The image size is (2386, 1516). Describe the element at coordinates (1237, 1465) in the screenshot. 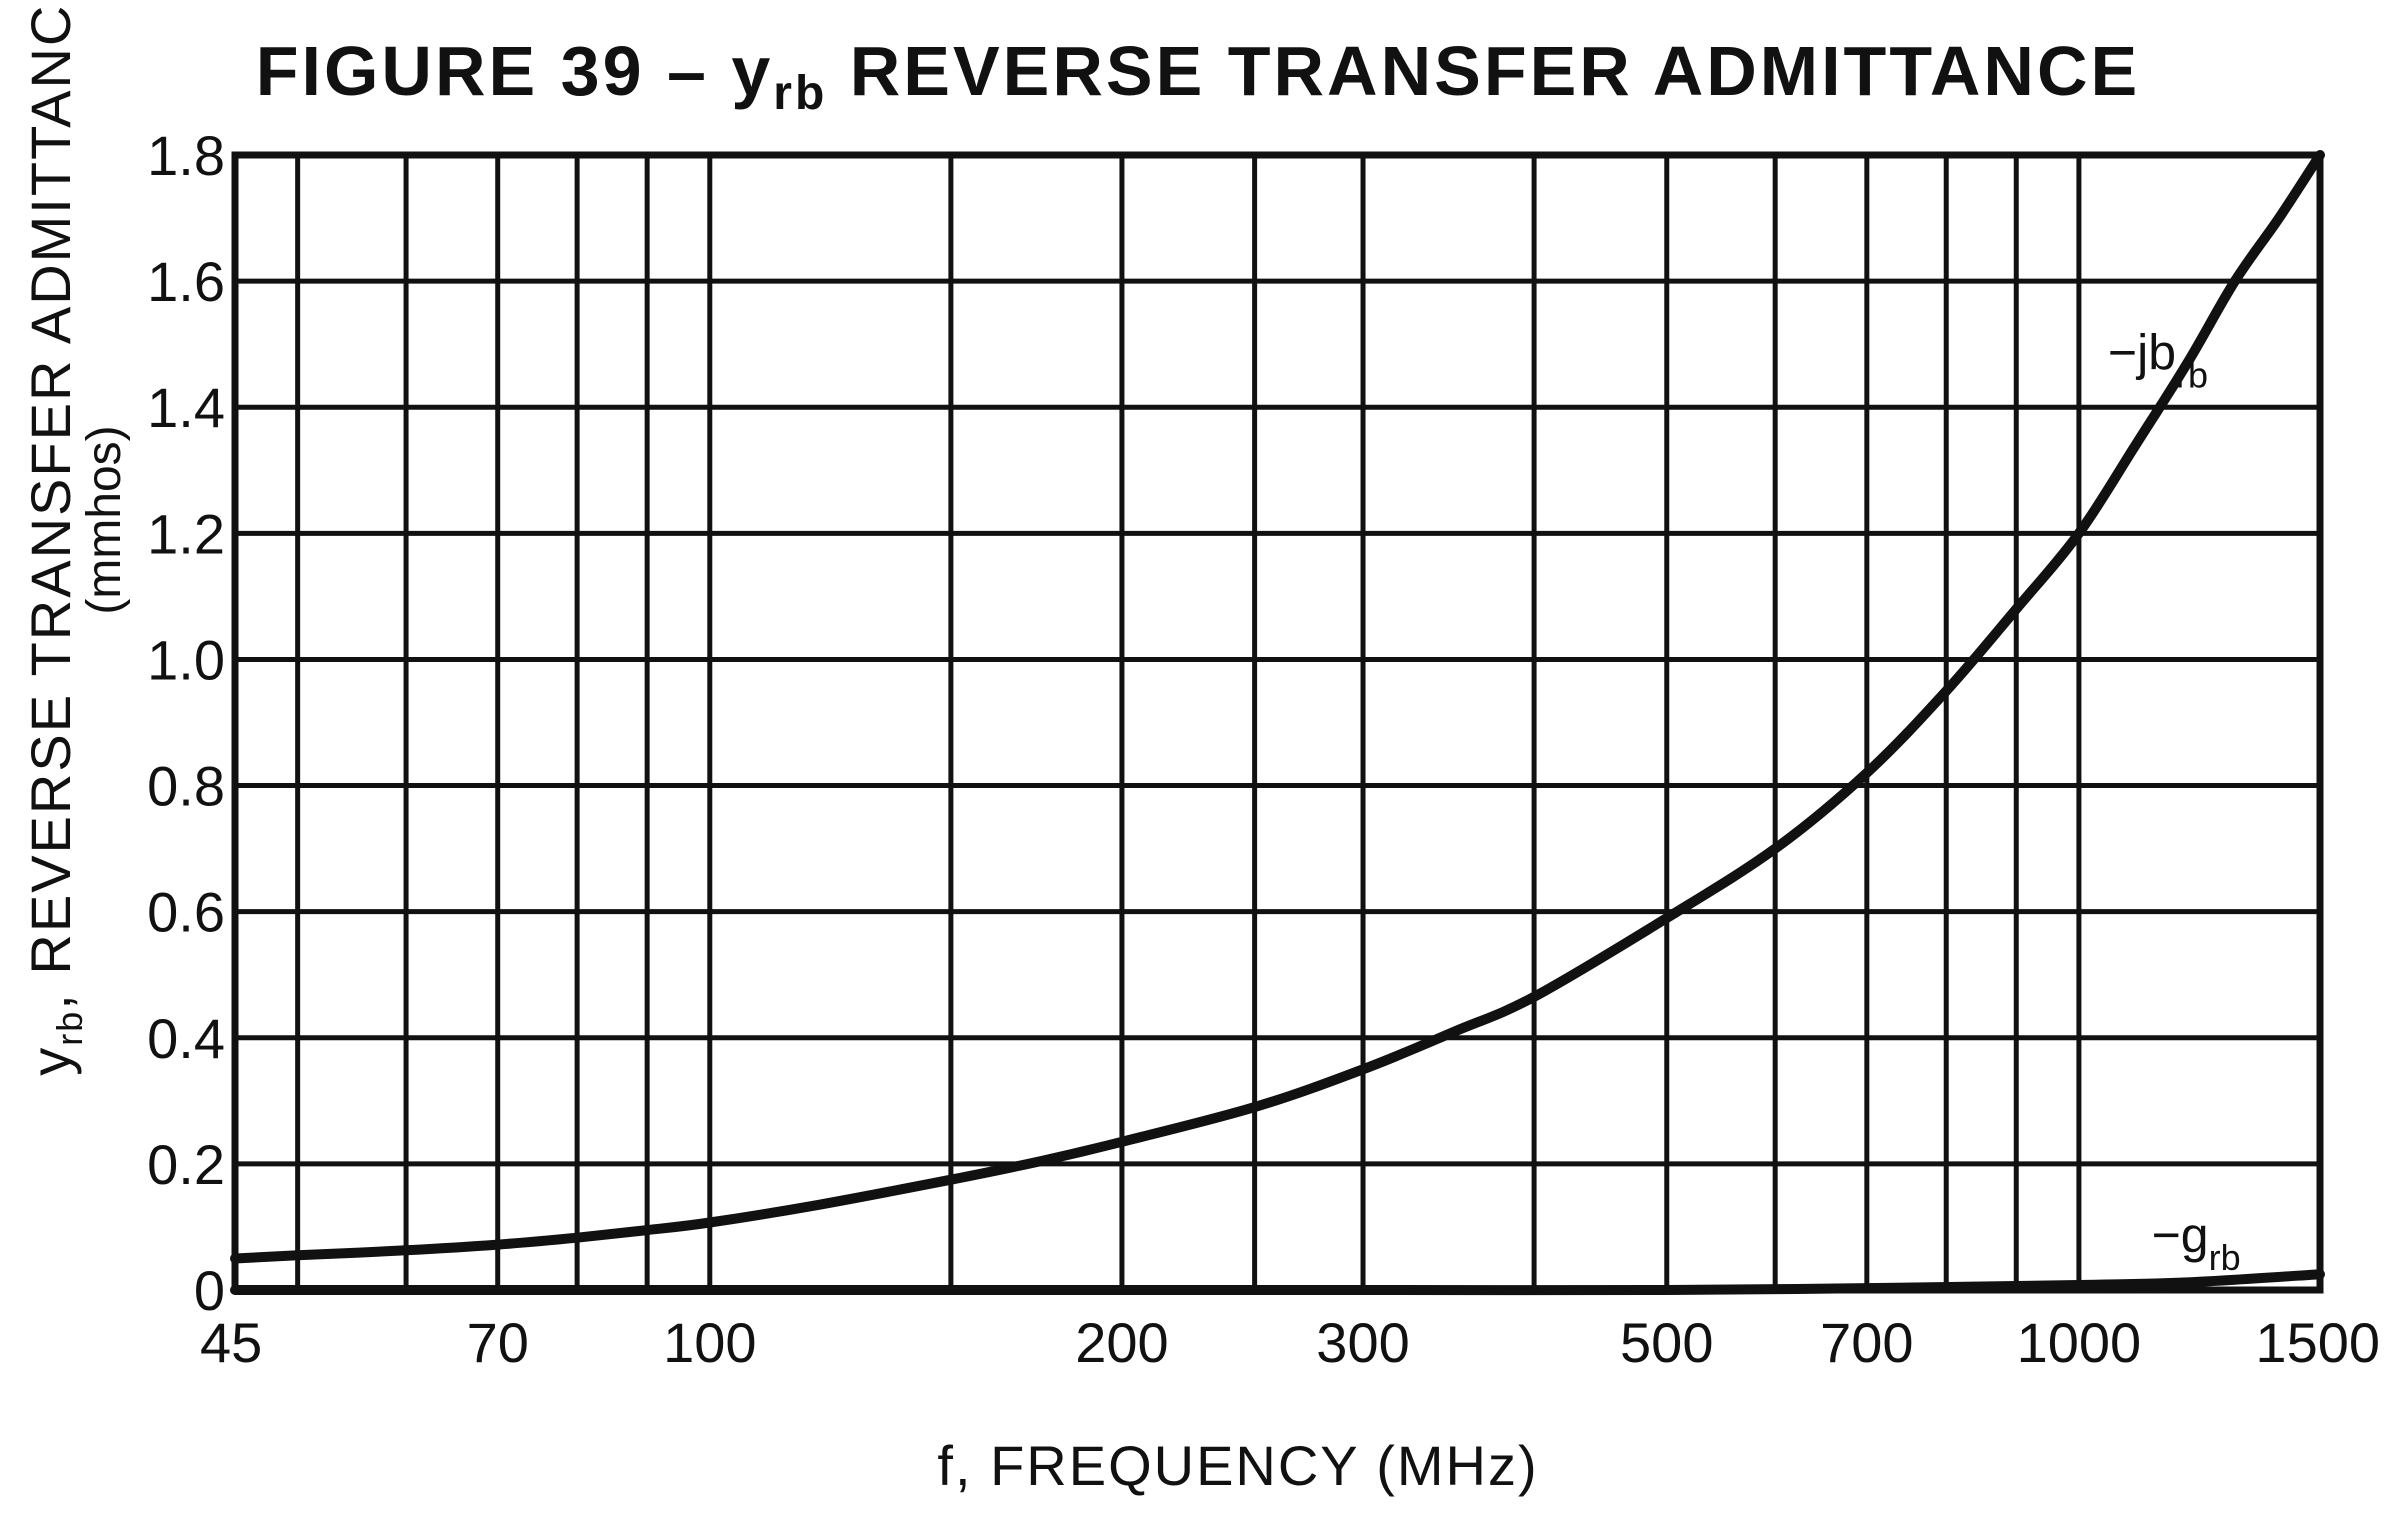

I see `x-axis-label: f, FREQUENCY (MHz)` at that location.